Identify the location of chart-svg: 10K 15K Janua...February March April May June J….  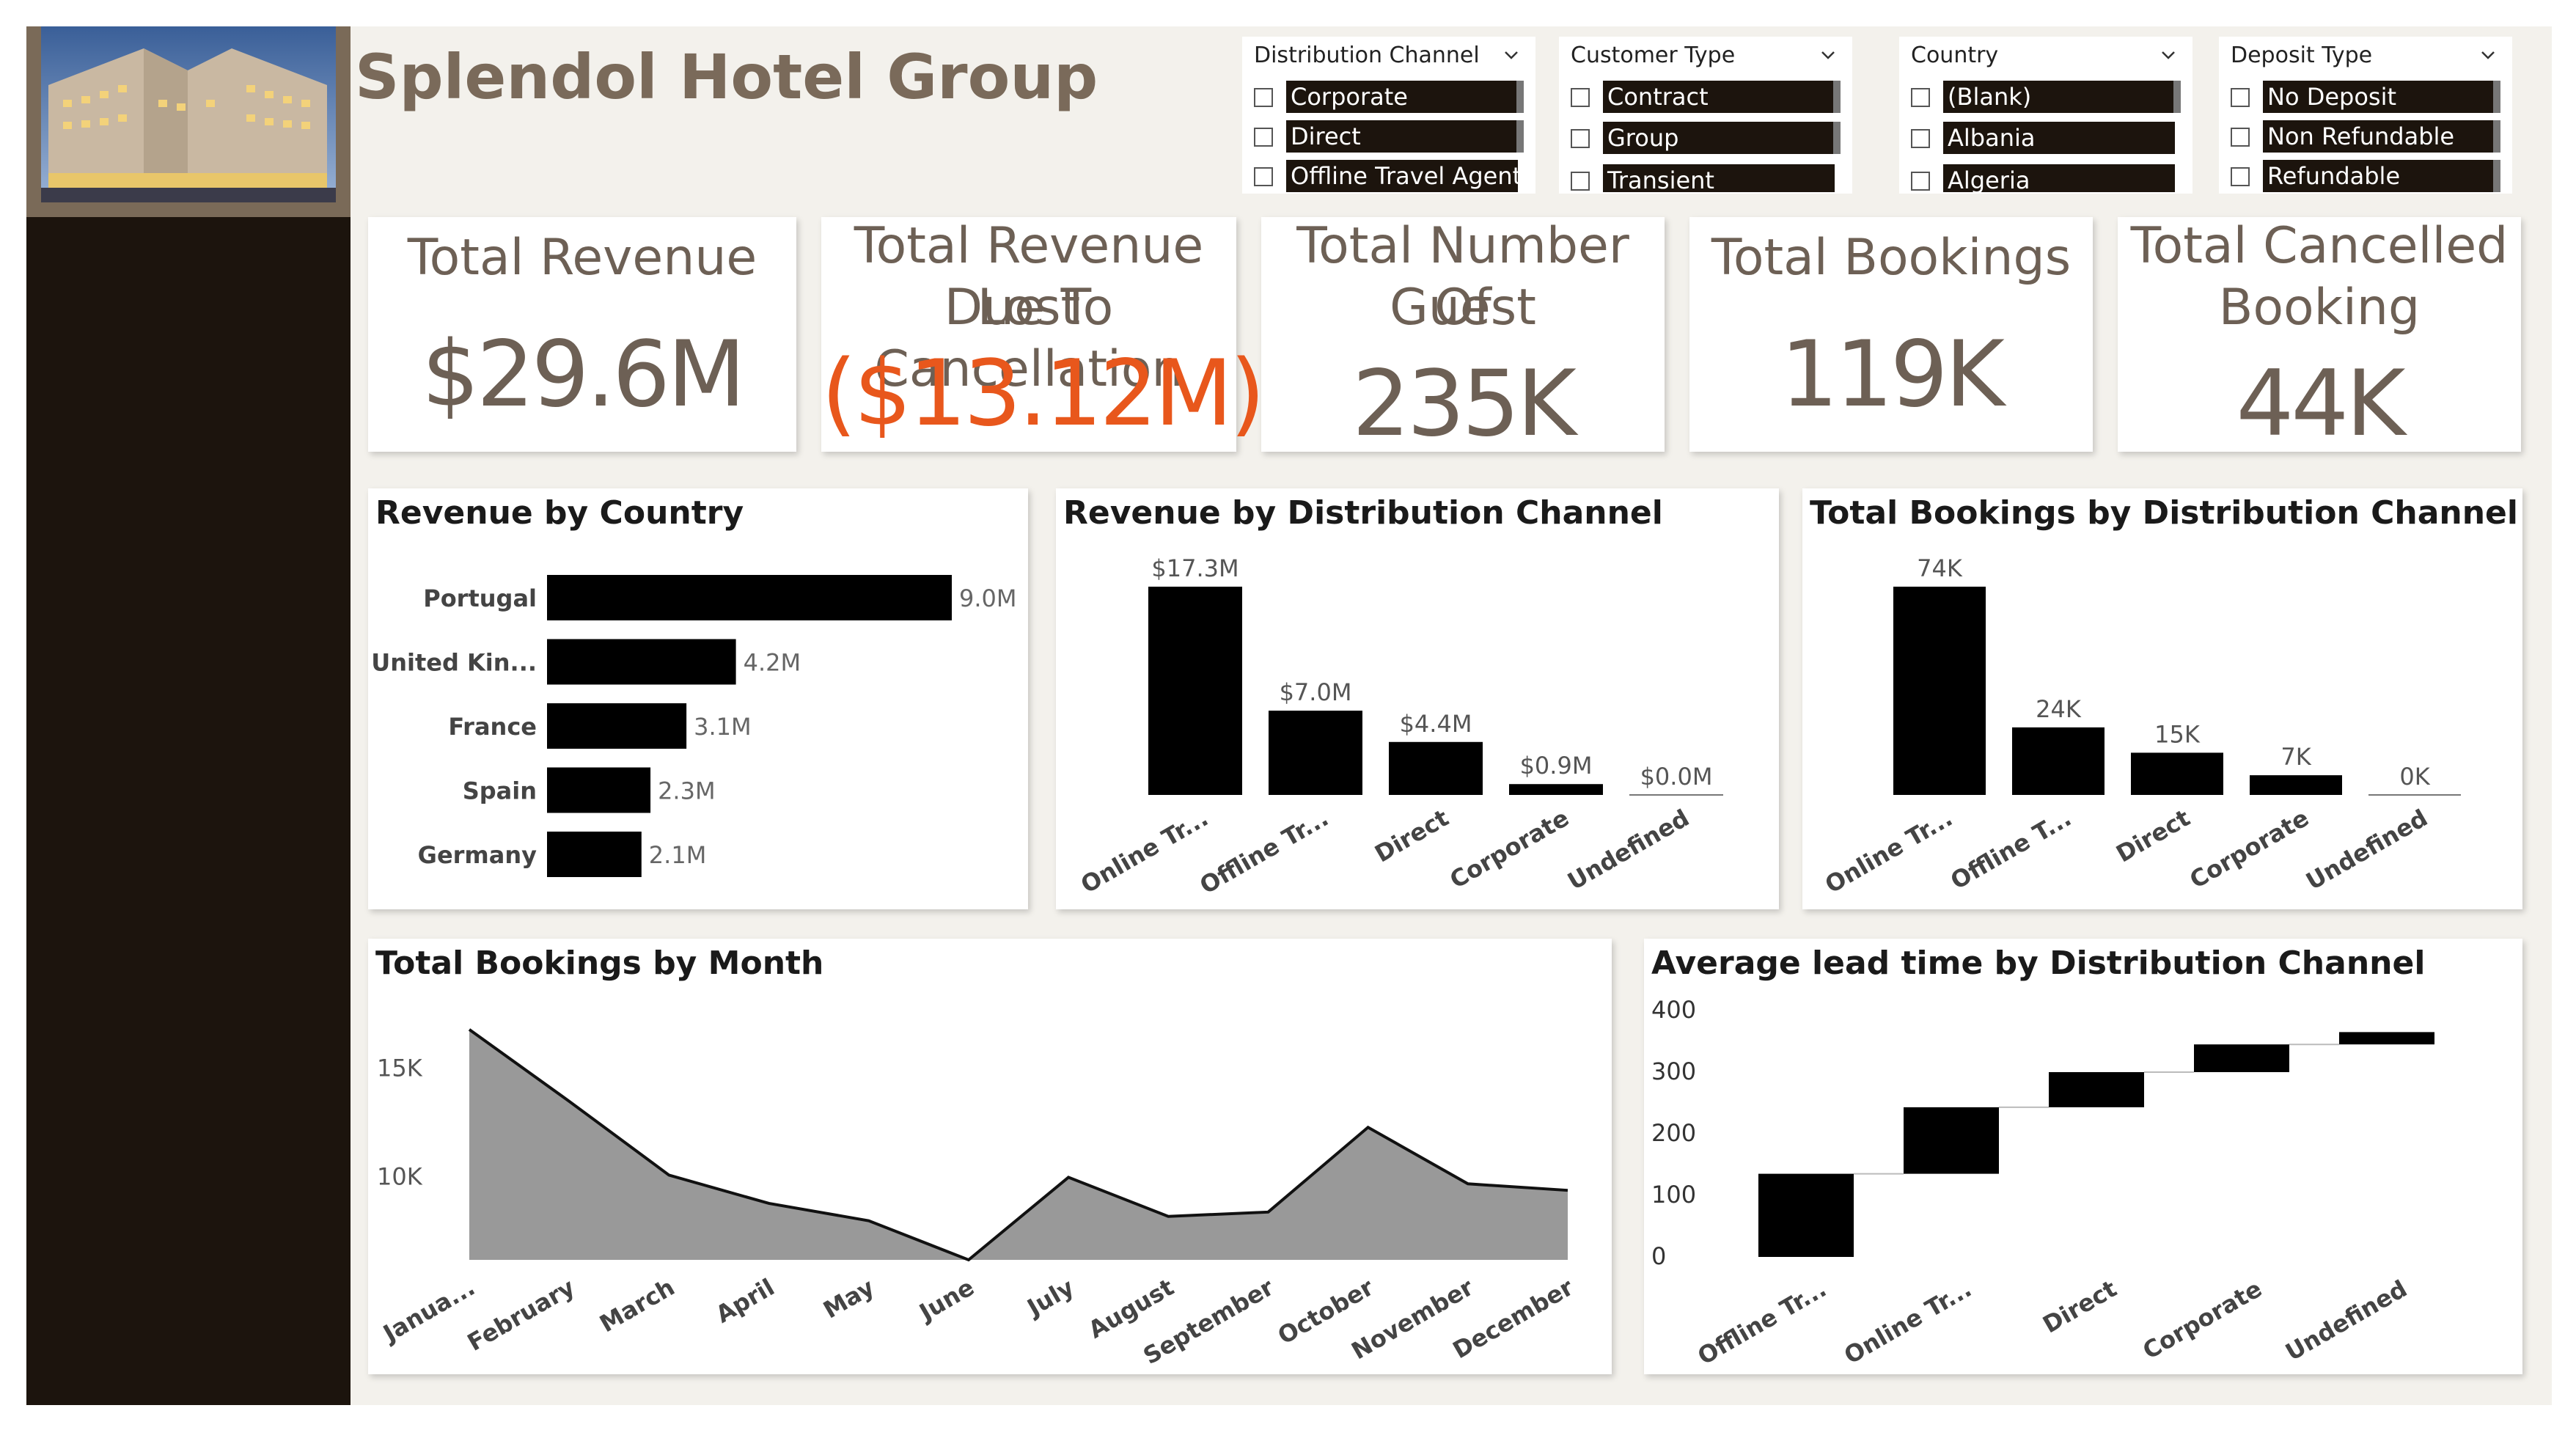
(978, 1199).